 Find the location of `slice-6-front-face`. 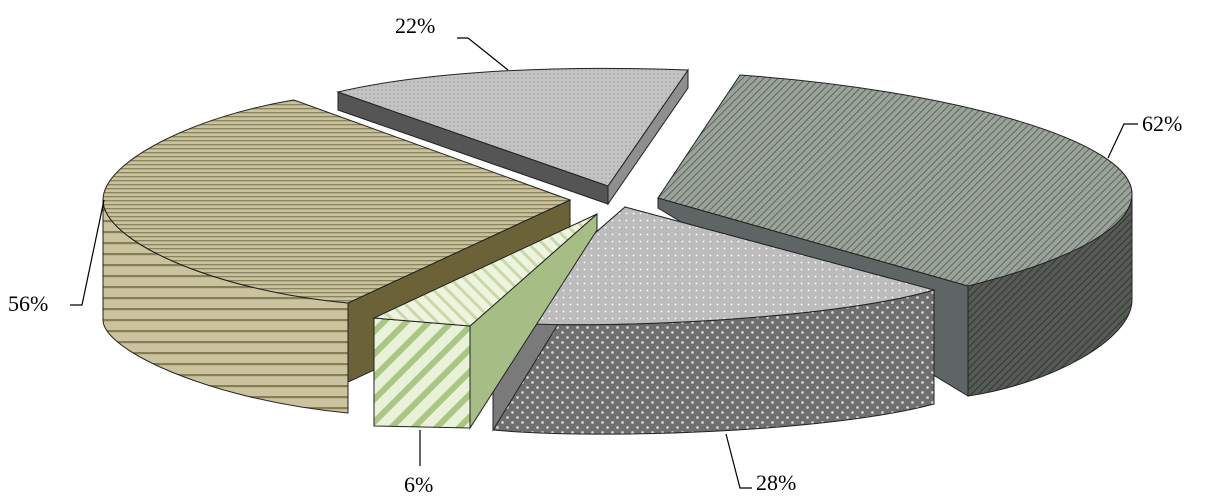

slice-6-front-face is located at coordinates (422, 373).